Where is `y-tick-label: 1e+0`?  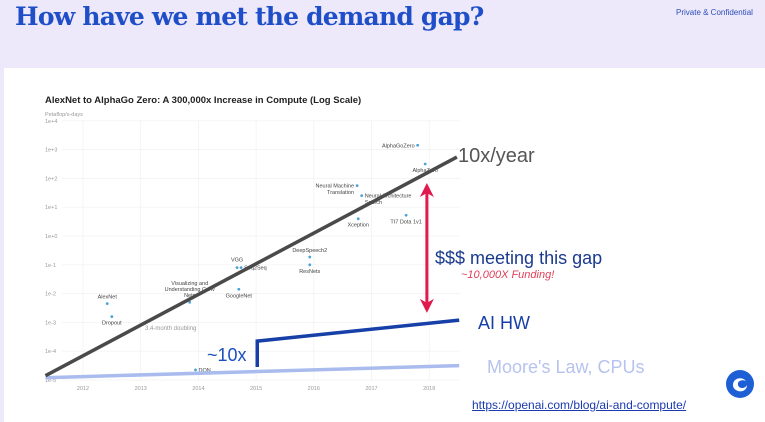 y-tick-label: 1e+0 is located at coordinates (51, 237).